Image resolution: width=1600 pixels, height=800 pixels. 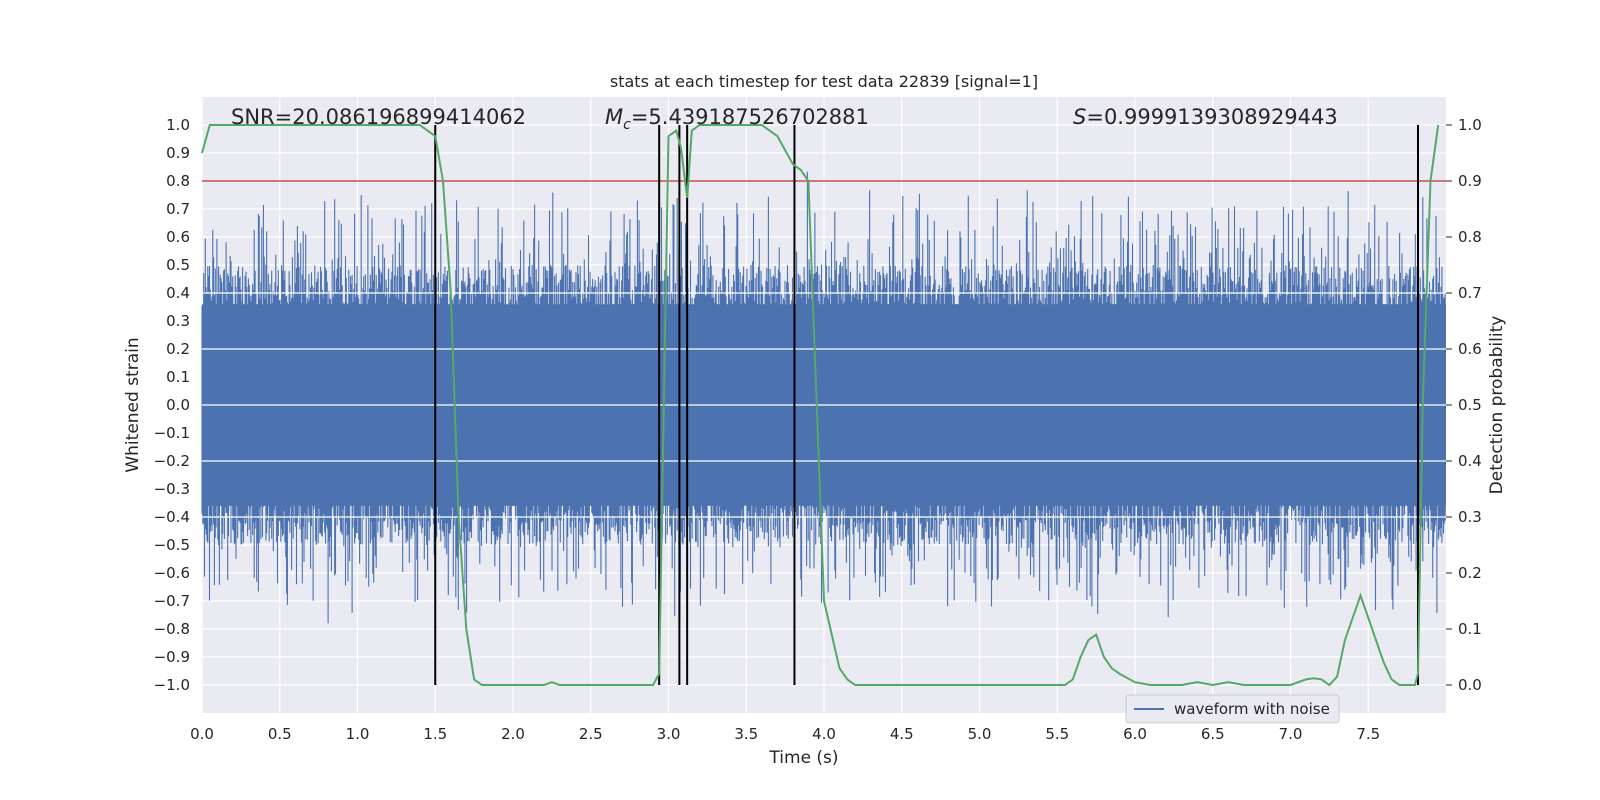 I want to click on snr-annotation: SNR=20.086196899414062, so click(x=378, y=117).